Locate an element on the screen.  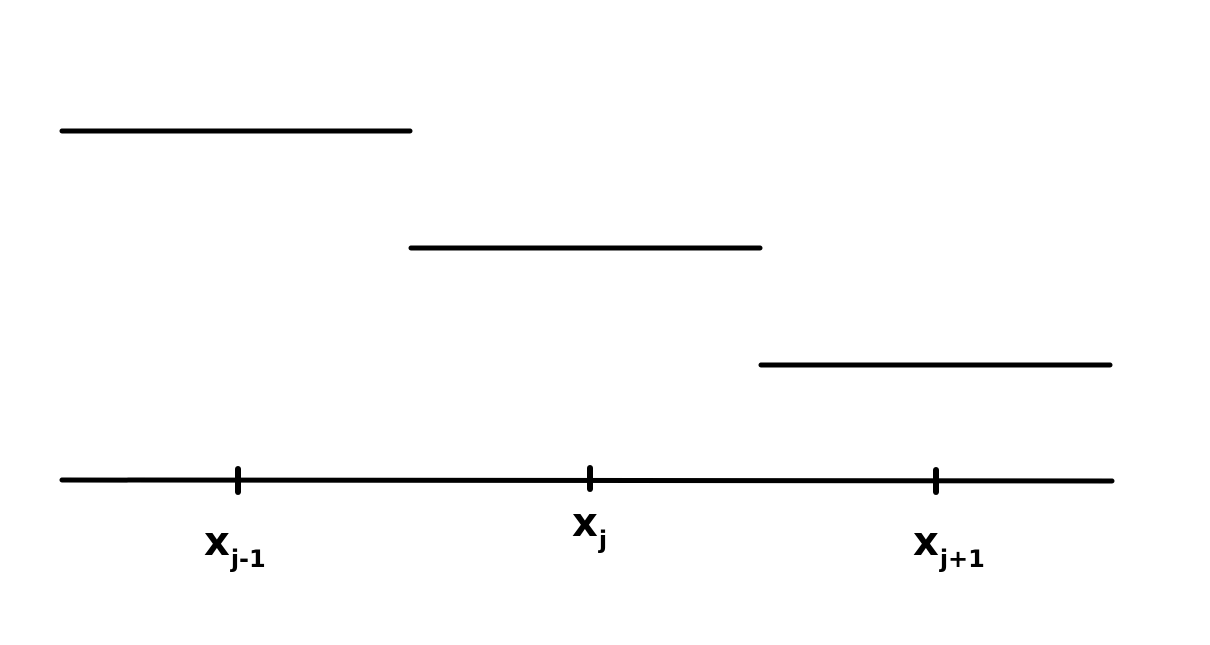
tick-label-2: xj+1 is located at coordinates (949, 545).